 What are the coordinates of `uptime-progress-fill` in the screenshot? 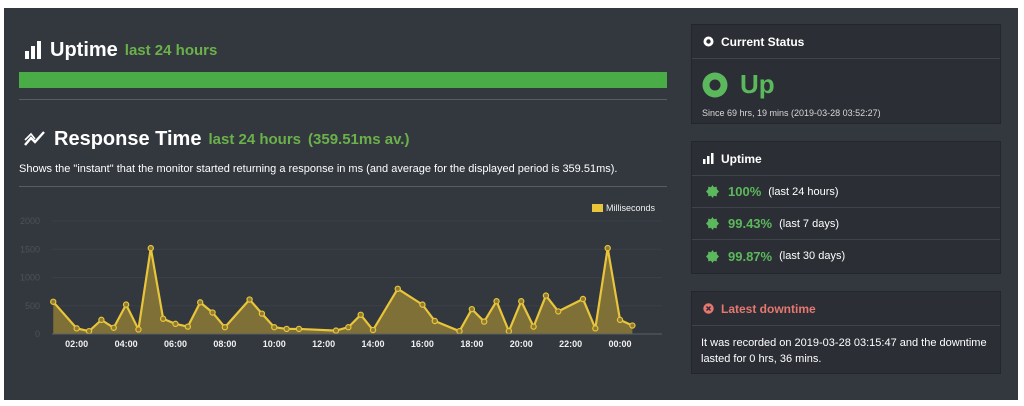 It's located at (343, 80).